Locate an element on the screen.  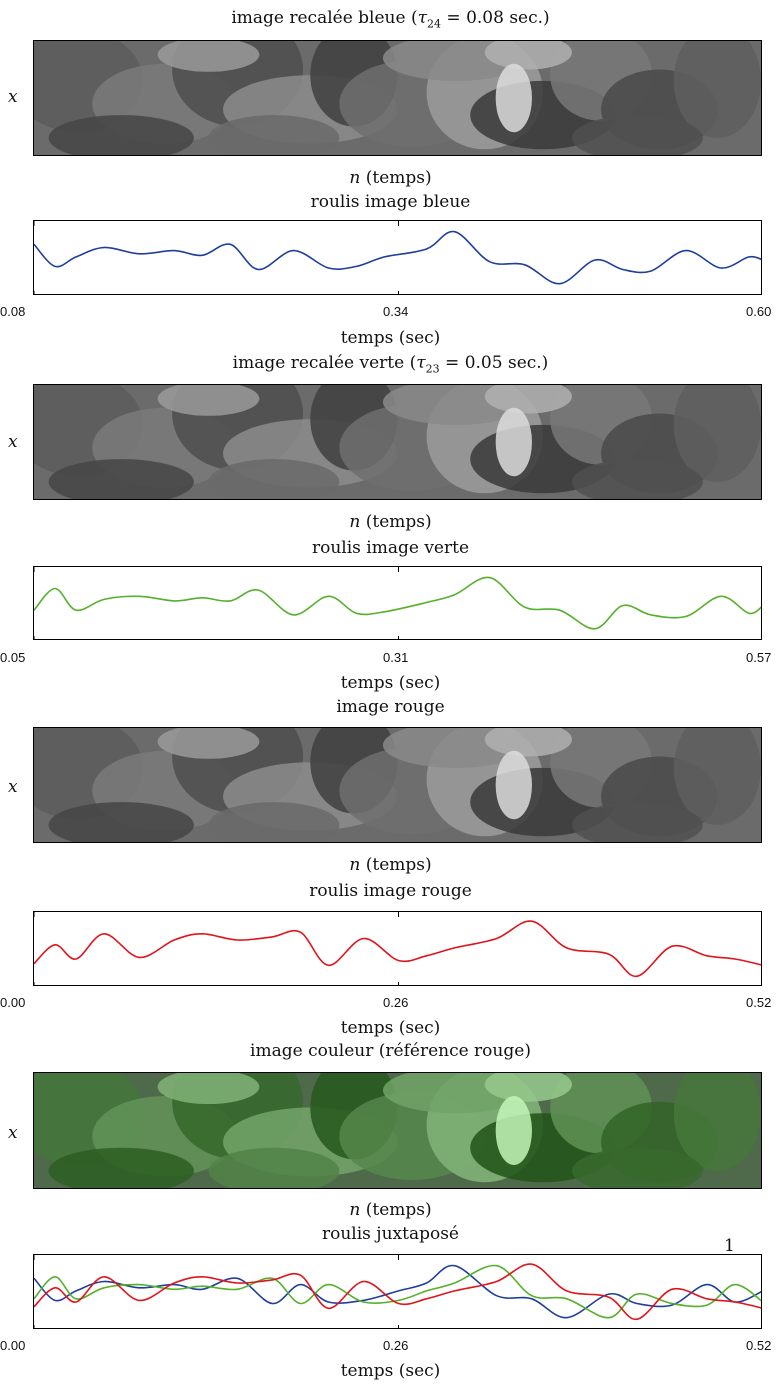
chart-svg-verte is located at coordinates (397, 603).